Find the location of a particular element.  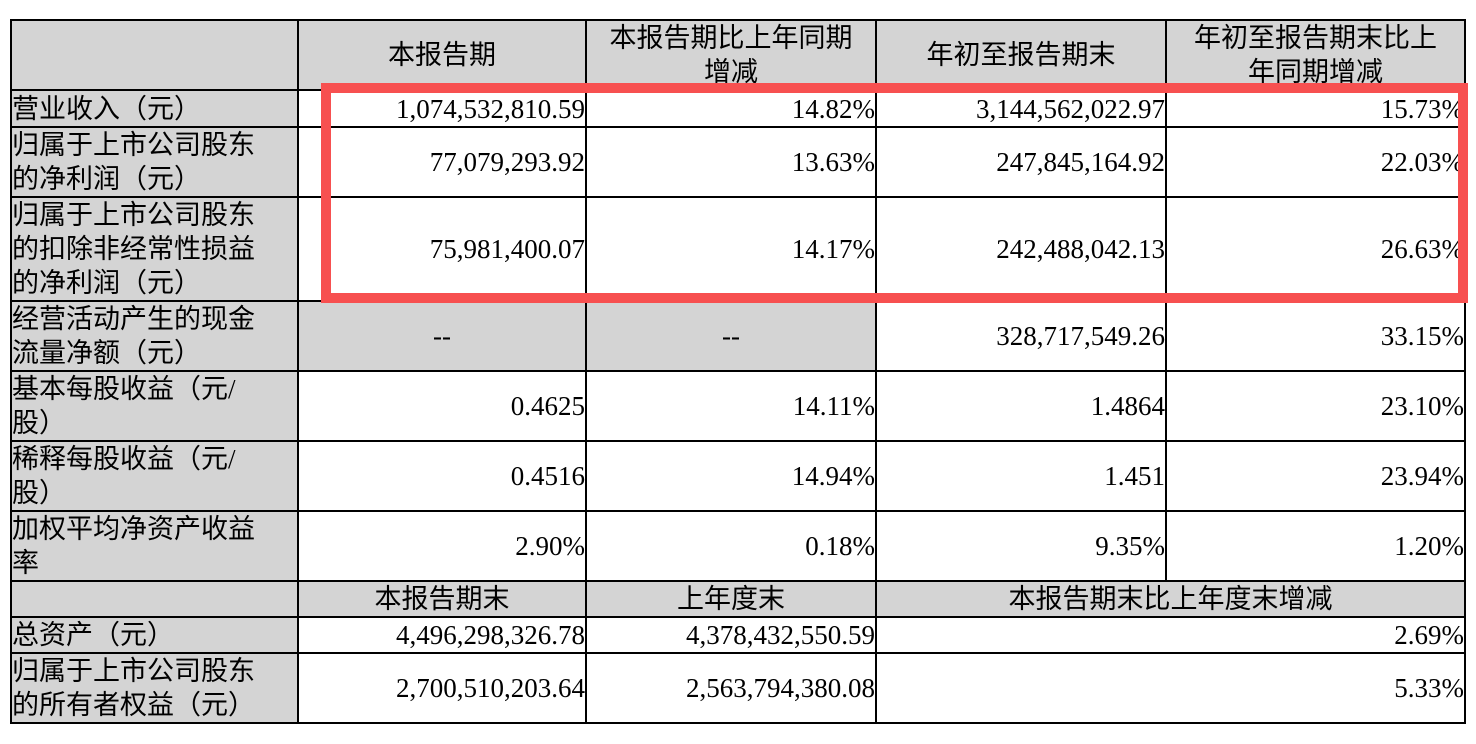

cell-change-vs-last-year-end: 5.33% is located at coordinates (1170, 688).